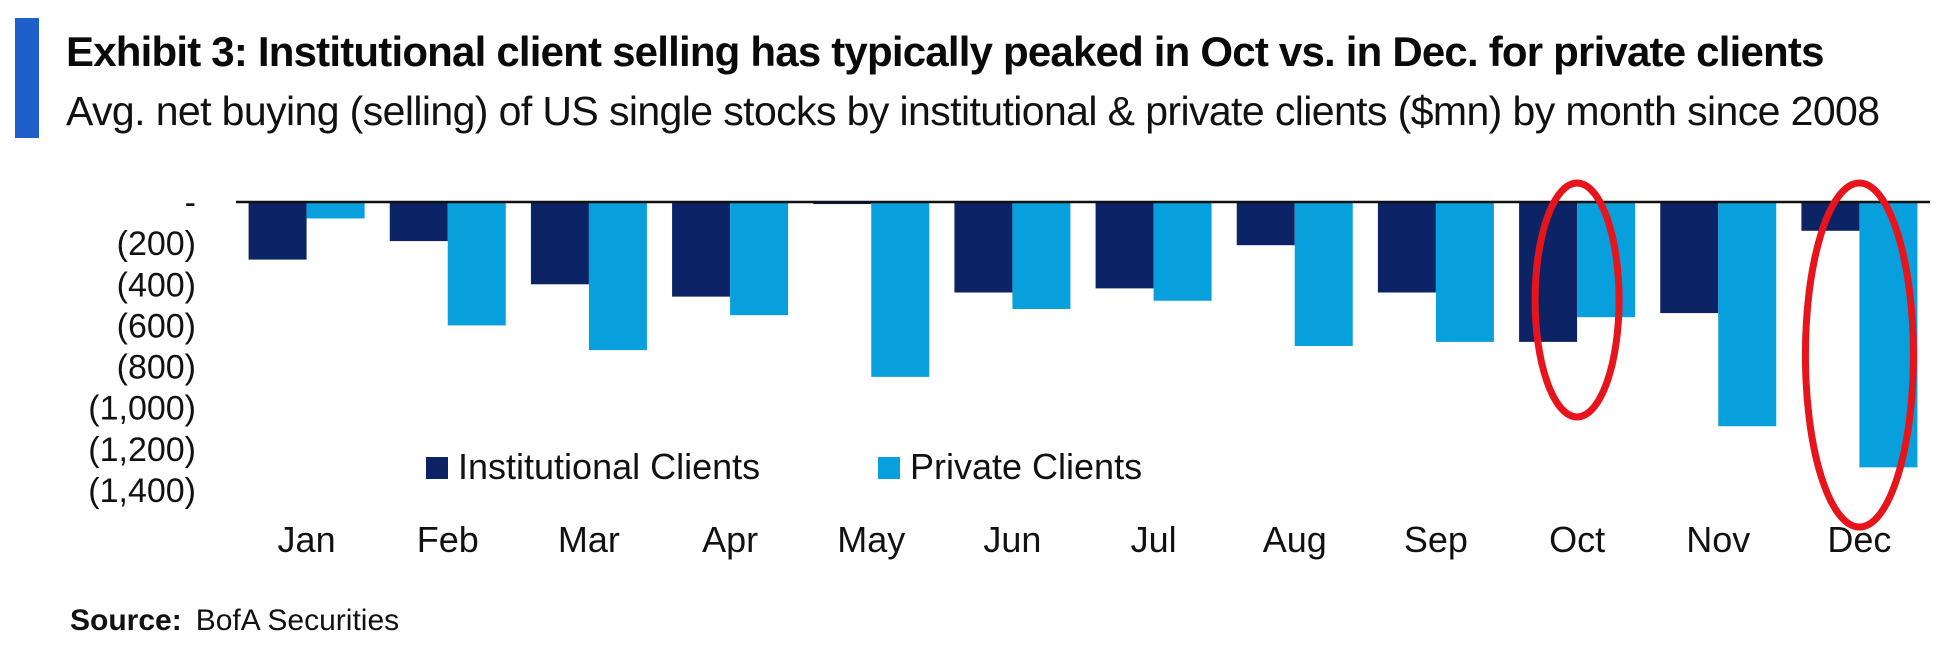 This screenshot has height=670, width=1954. I want to click on x-tick-label: Jan, so click(307, 539).